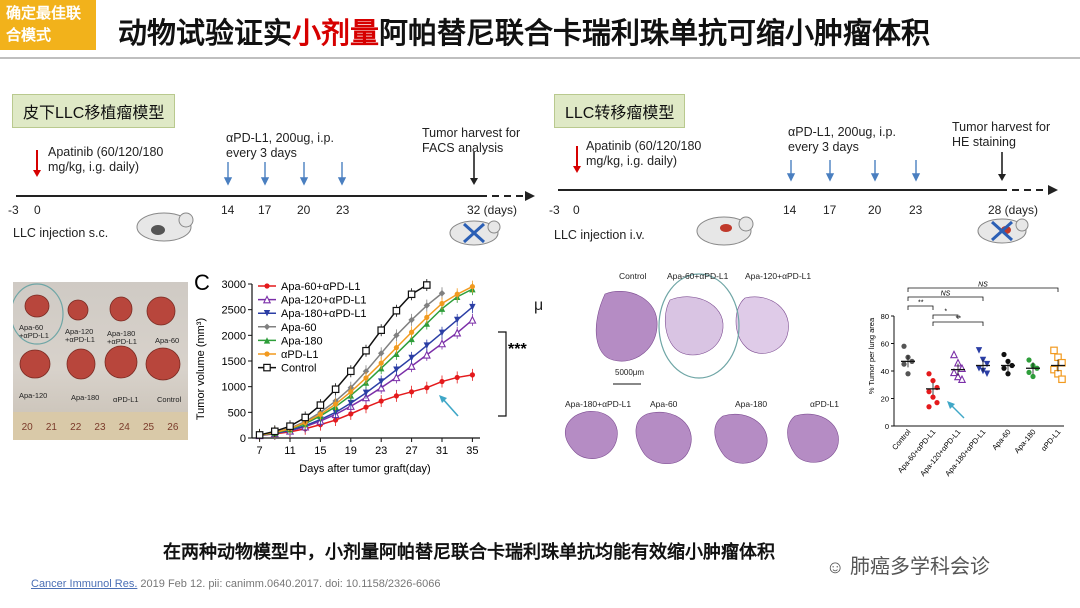 The image size is (1080, 608). Describe the element at coordinates (983, 289) in the screenshot. I see `lung-bracket` at that location.